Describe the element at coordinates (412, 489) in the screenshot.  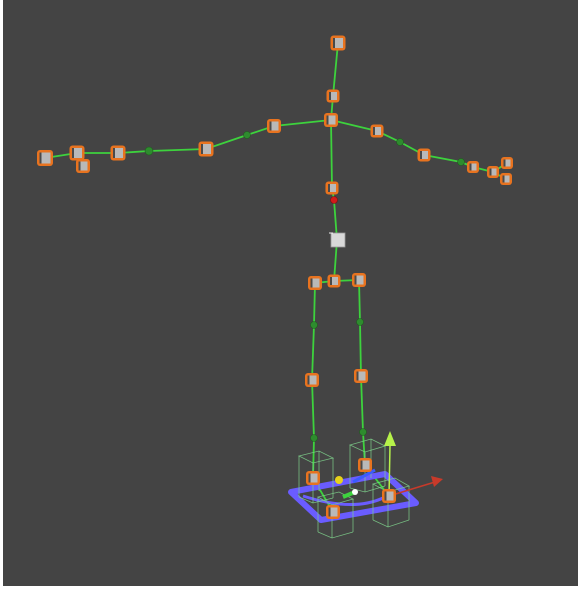
I see `gizmo-x-axis` at that location.